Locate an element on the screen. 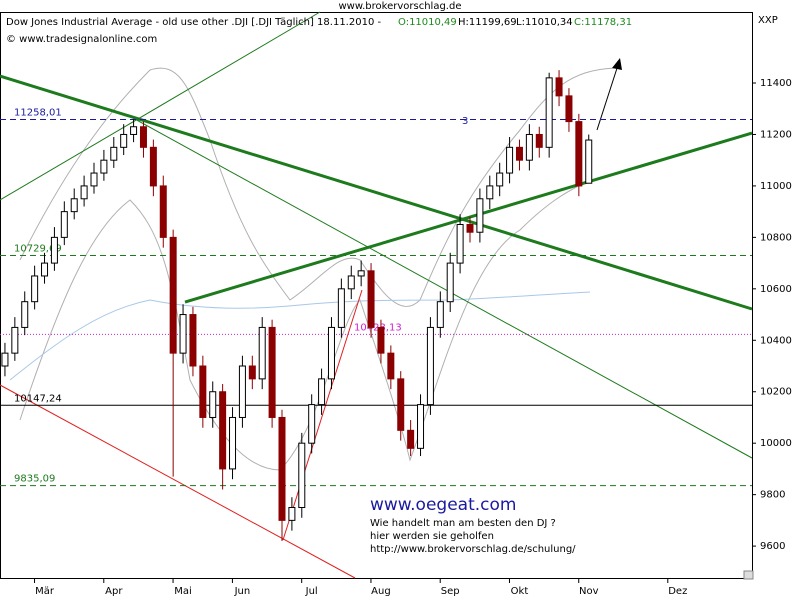 The width and height of the screenshot is (800, 600). x-tick-label: Jun is located at coordinates (242, 591).